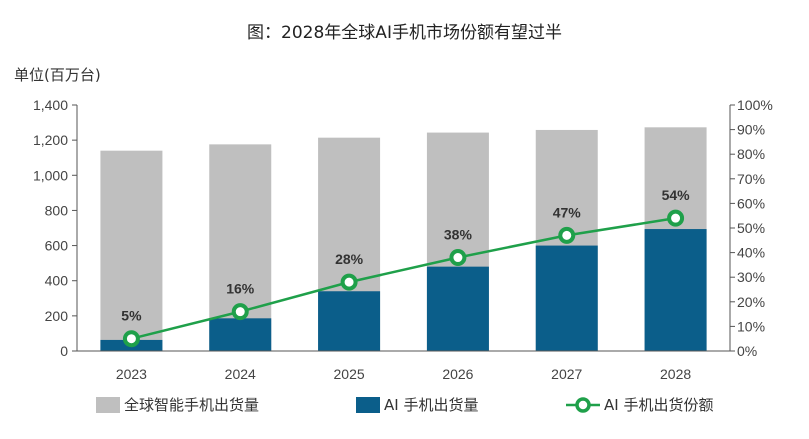 The height and width of the screenshot is (439, 809). I want to click on share-data-label: 54%, so click(676, 195).